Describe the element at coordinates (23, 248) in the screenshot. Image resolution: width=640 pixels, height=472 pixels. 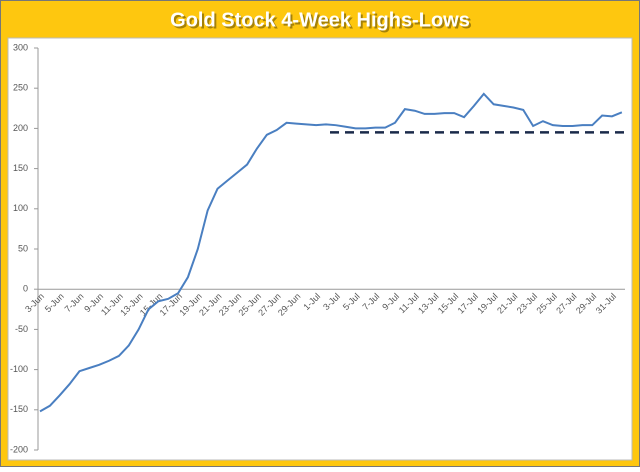
I see `y-tick-label: 50` at that location.